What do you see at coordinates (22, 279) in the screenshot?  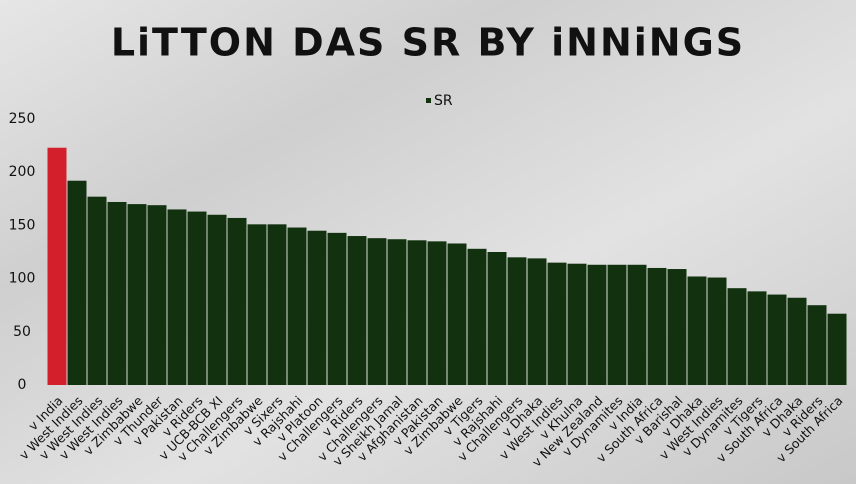 I see `y-tick-label: 100` at bounding box center [22, 279].